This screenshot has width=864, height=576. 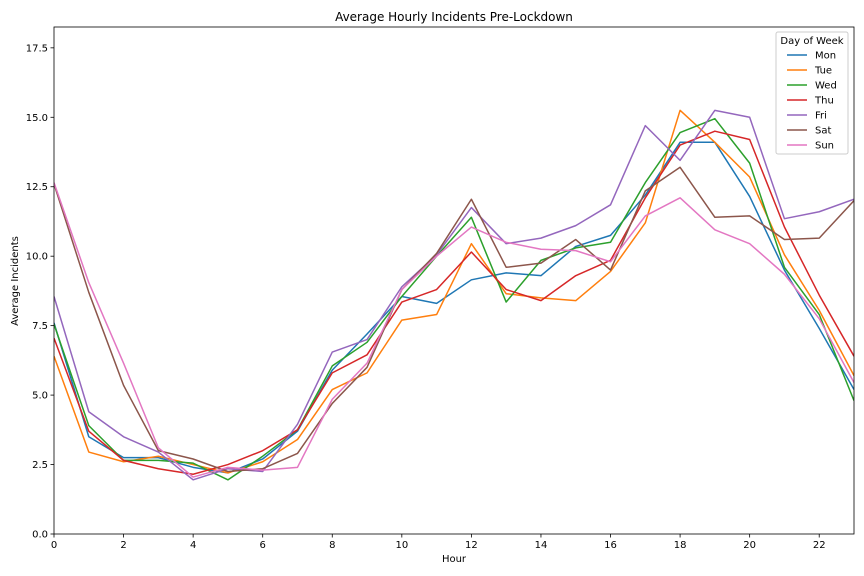 What do you see at coordinates (811, 41) in the screenshot?
I see `legend-title: Day of Week` at bounding box center [811, 41].